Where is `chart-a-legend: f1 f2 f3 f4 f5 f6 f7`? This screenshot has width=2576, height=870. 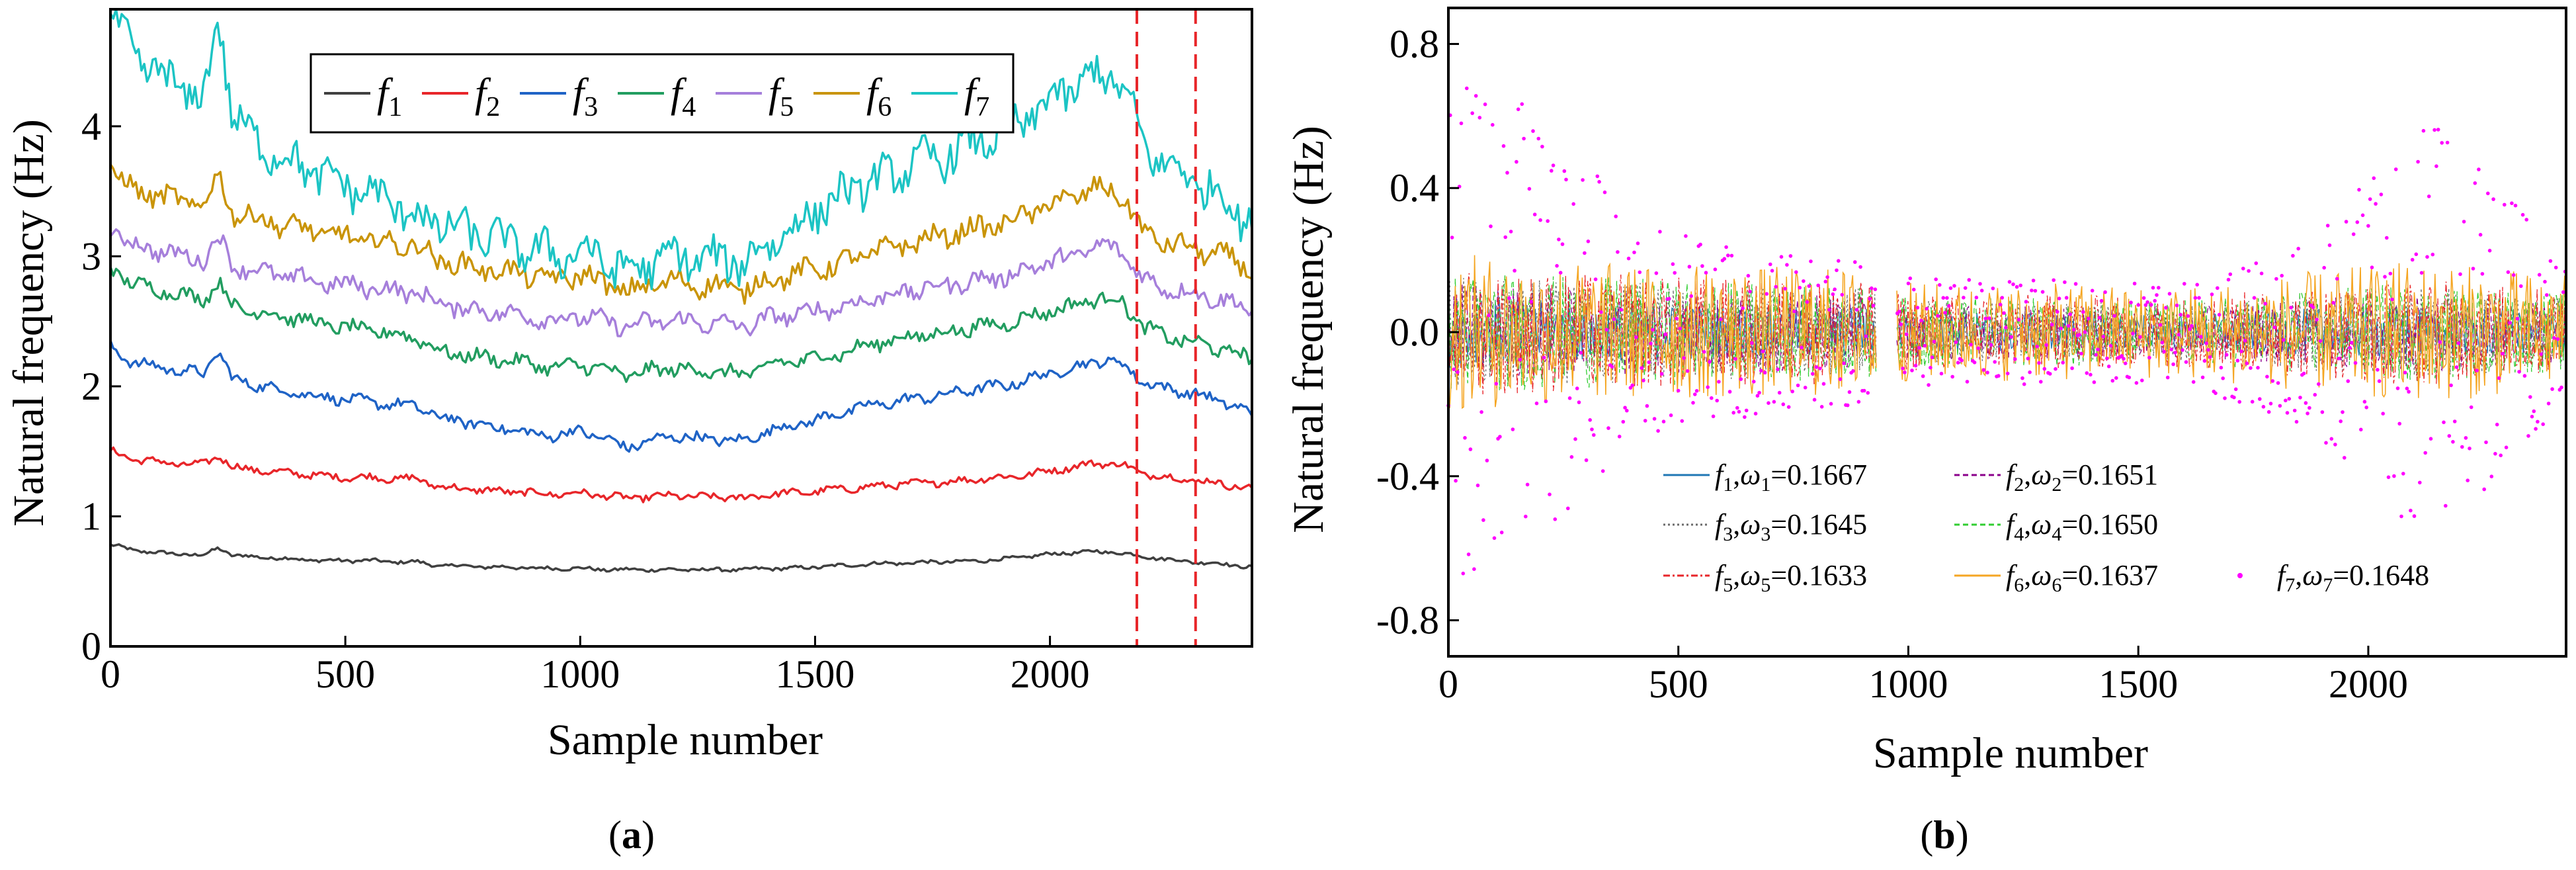
chart-a-legend: f1 f2 f3 f4 f5 f6 f7 is located at coordinates (662, 93).